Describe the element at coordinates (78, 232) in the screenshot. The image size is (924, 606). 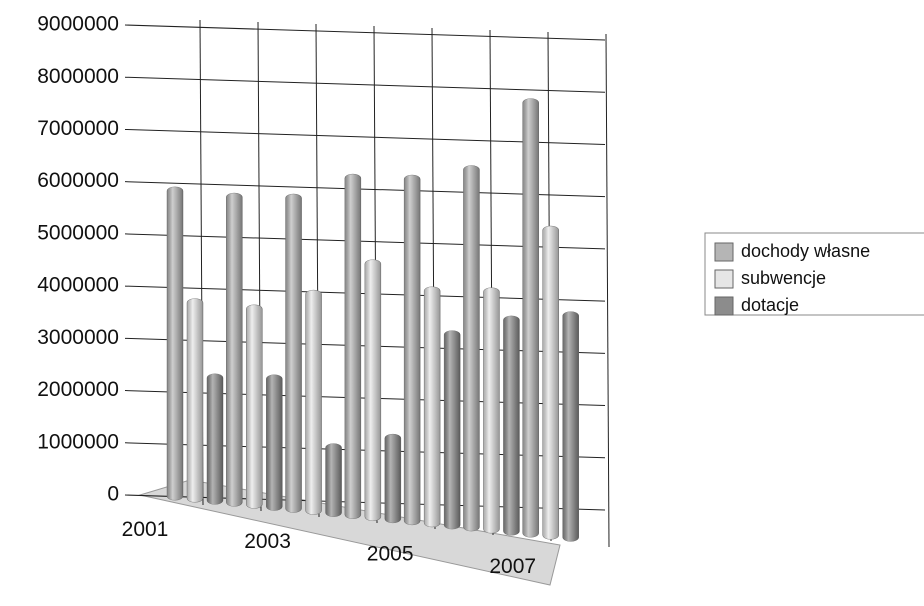
I see `y-tick-label: 5000000` at that location.